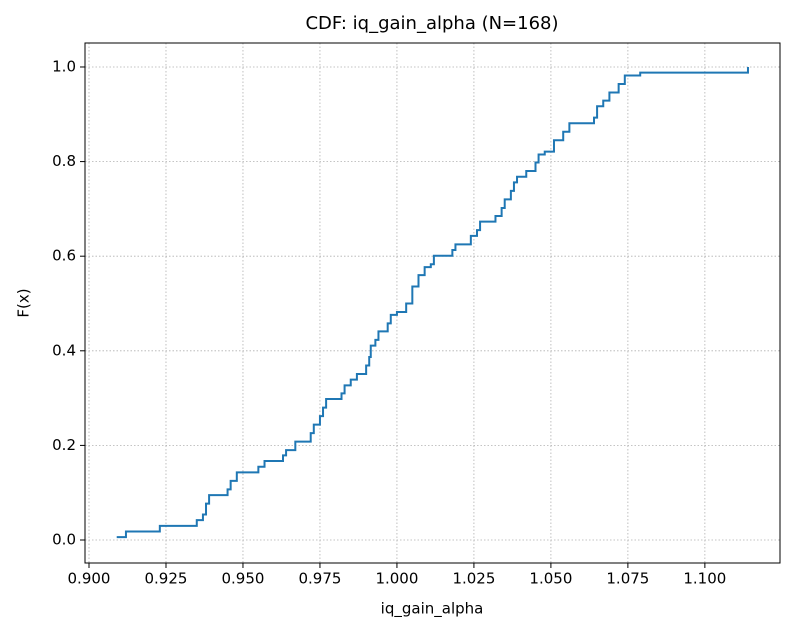  I want to click on x-tick-label: 0.975, so click(319, 579).